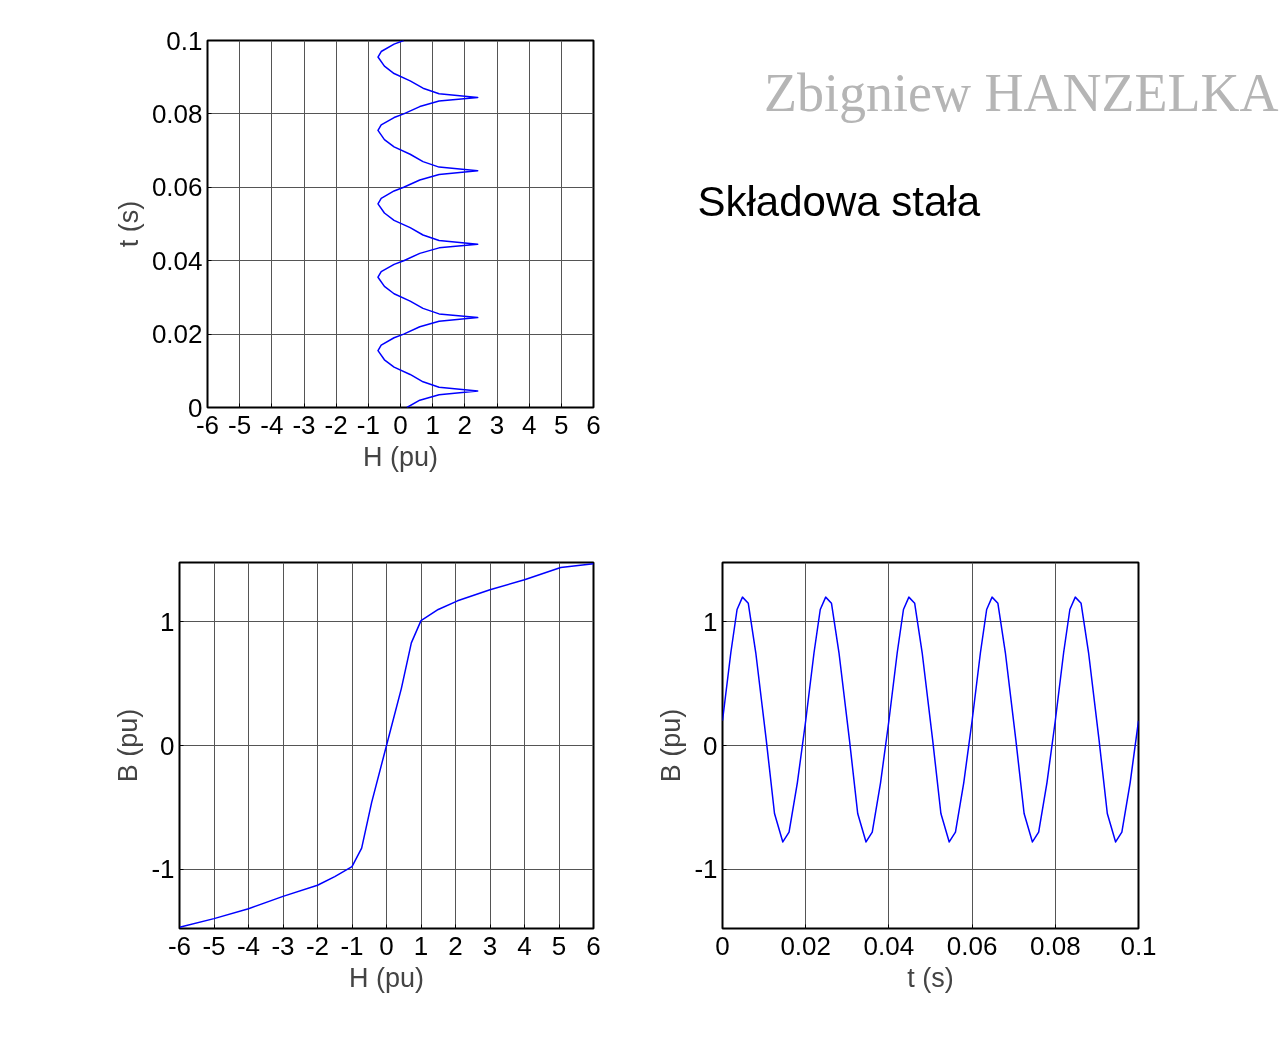 The width and height of the screenshot is (1280, 1047). What do you see at coordinates (930, 977) in the screenshot?
I see `x-axis-title: t (s)` at bounding box center [930, 977].